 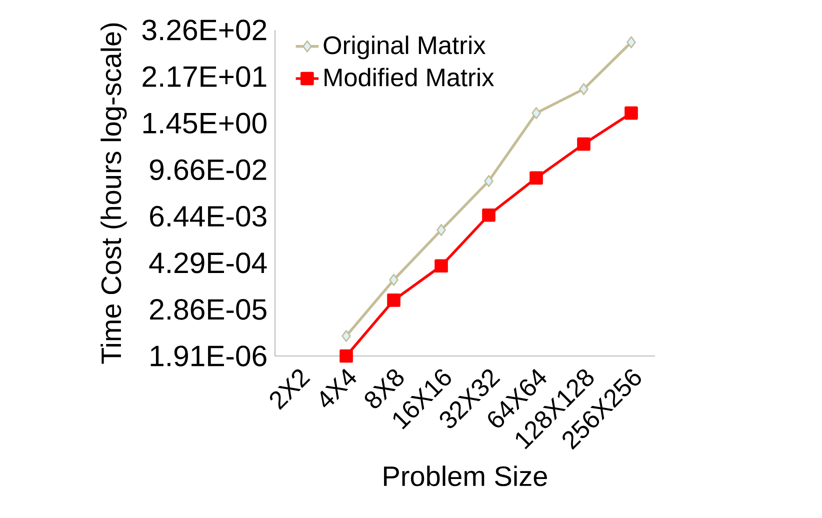 I want to click on x-axis-title: Problem Size, so click(x=465, y=476).